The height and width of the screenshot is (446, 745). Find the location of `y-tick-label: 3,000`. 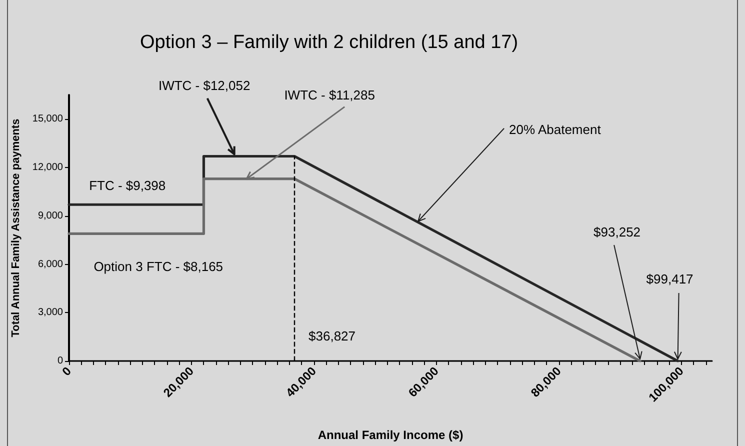

y-tick-label: 3,000 is located at coordinates (51, 312).